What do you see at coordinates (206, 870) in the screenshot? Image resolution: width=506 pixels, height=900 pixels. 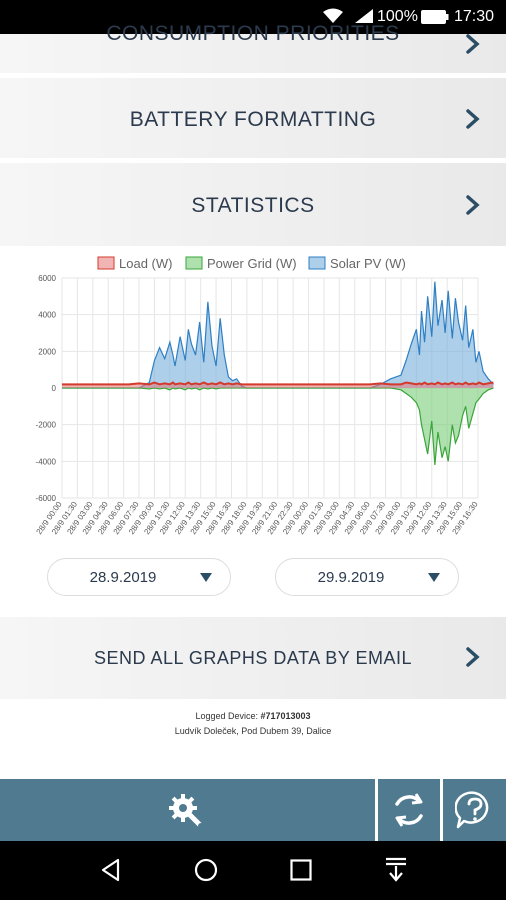 I see `home-icon` at bounding box center [206, 870].